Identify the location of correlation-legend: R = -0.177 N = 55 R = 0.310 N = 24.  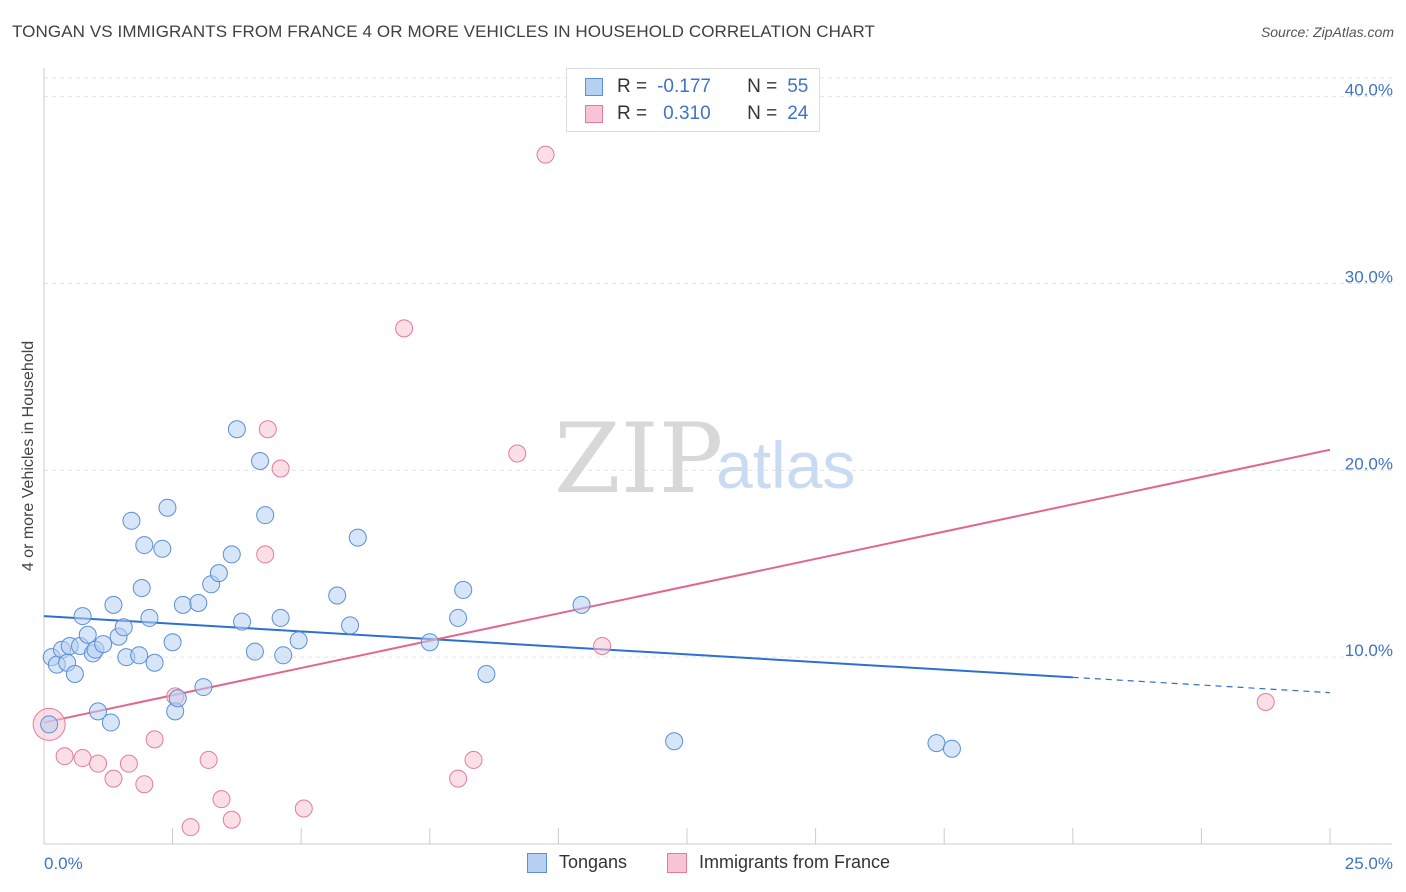
(693, 100).